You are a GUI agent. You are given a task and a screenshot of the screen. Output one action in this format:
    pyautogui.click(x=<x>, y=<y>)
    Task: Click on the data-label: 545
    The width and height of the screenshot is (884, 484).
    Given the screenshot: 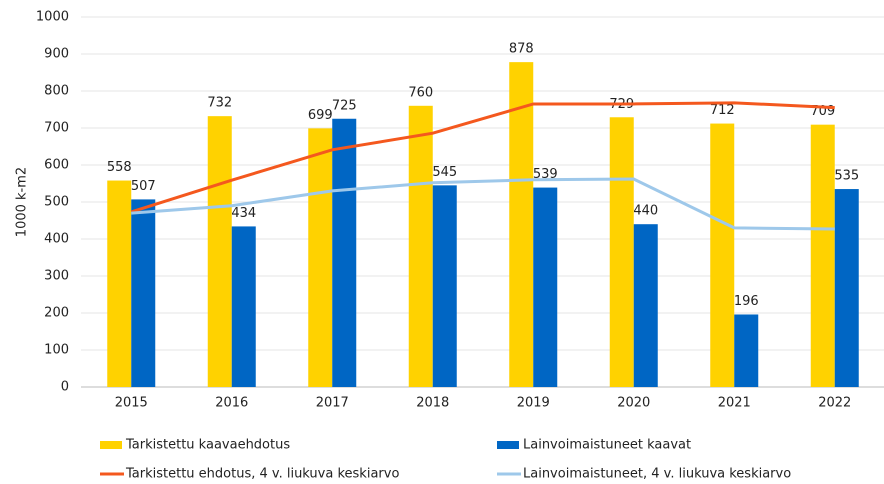 What is the action you would take?
    pyautogui.click(x=444, y=172)
    